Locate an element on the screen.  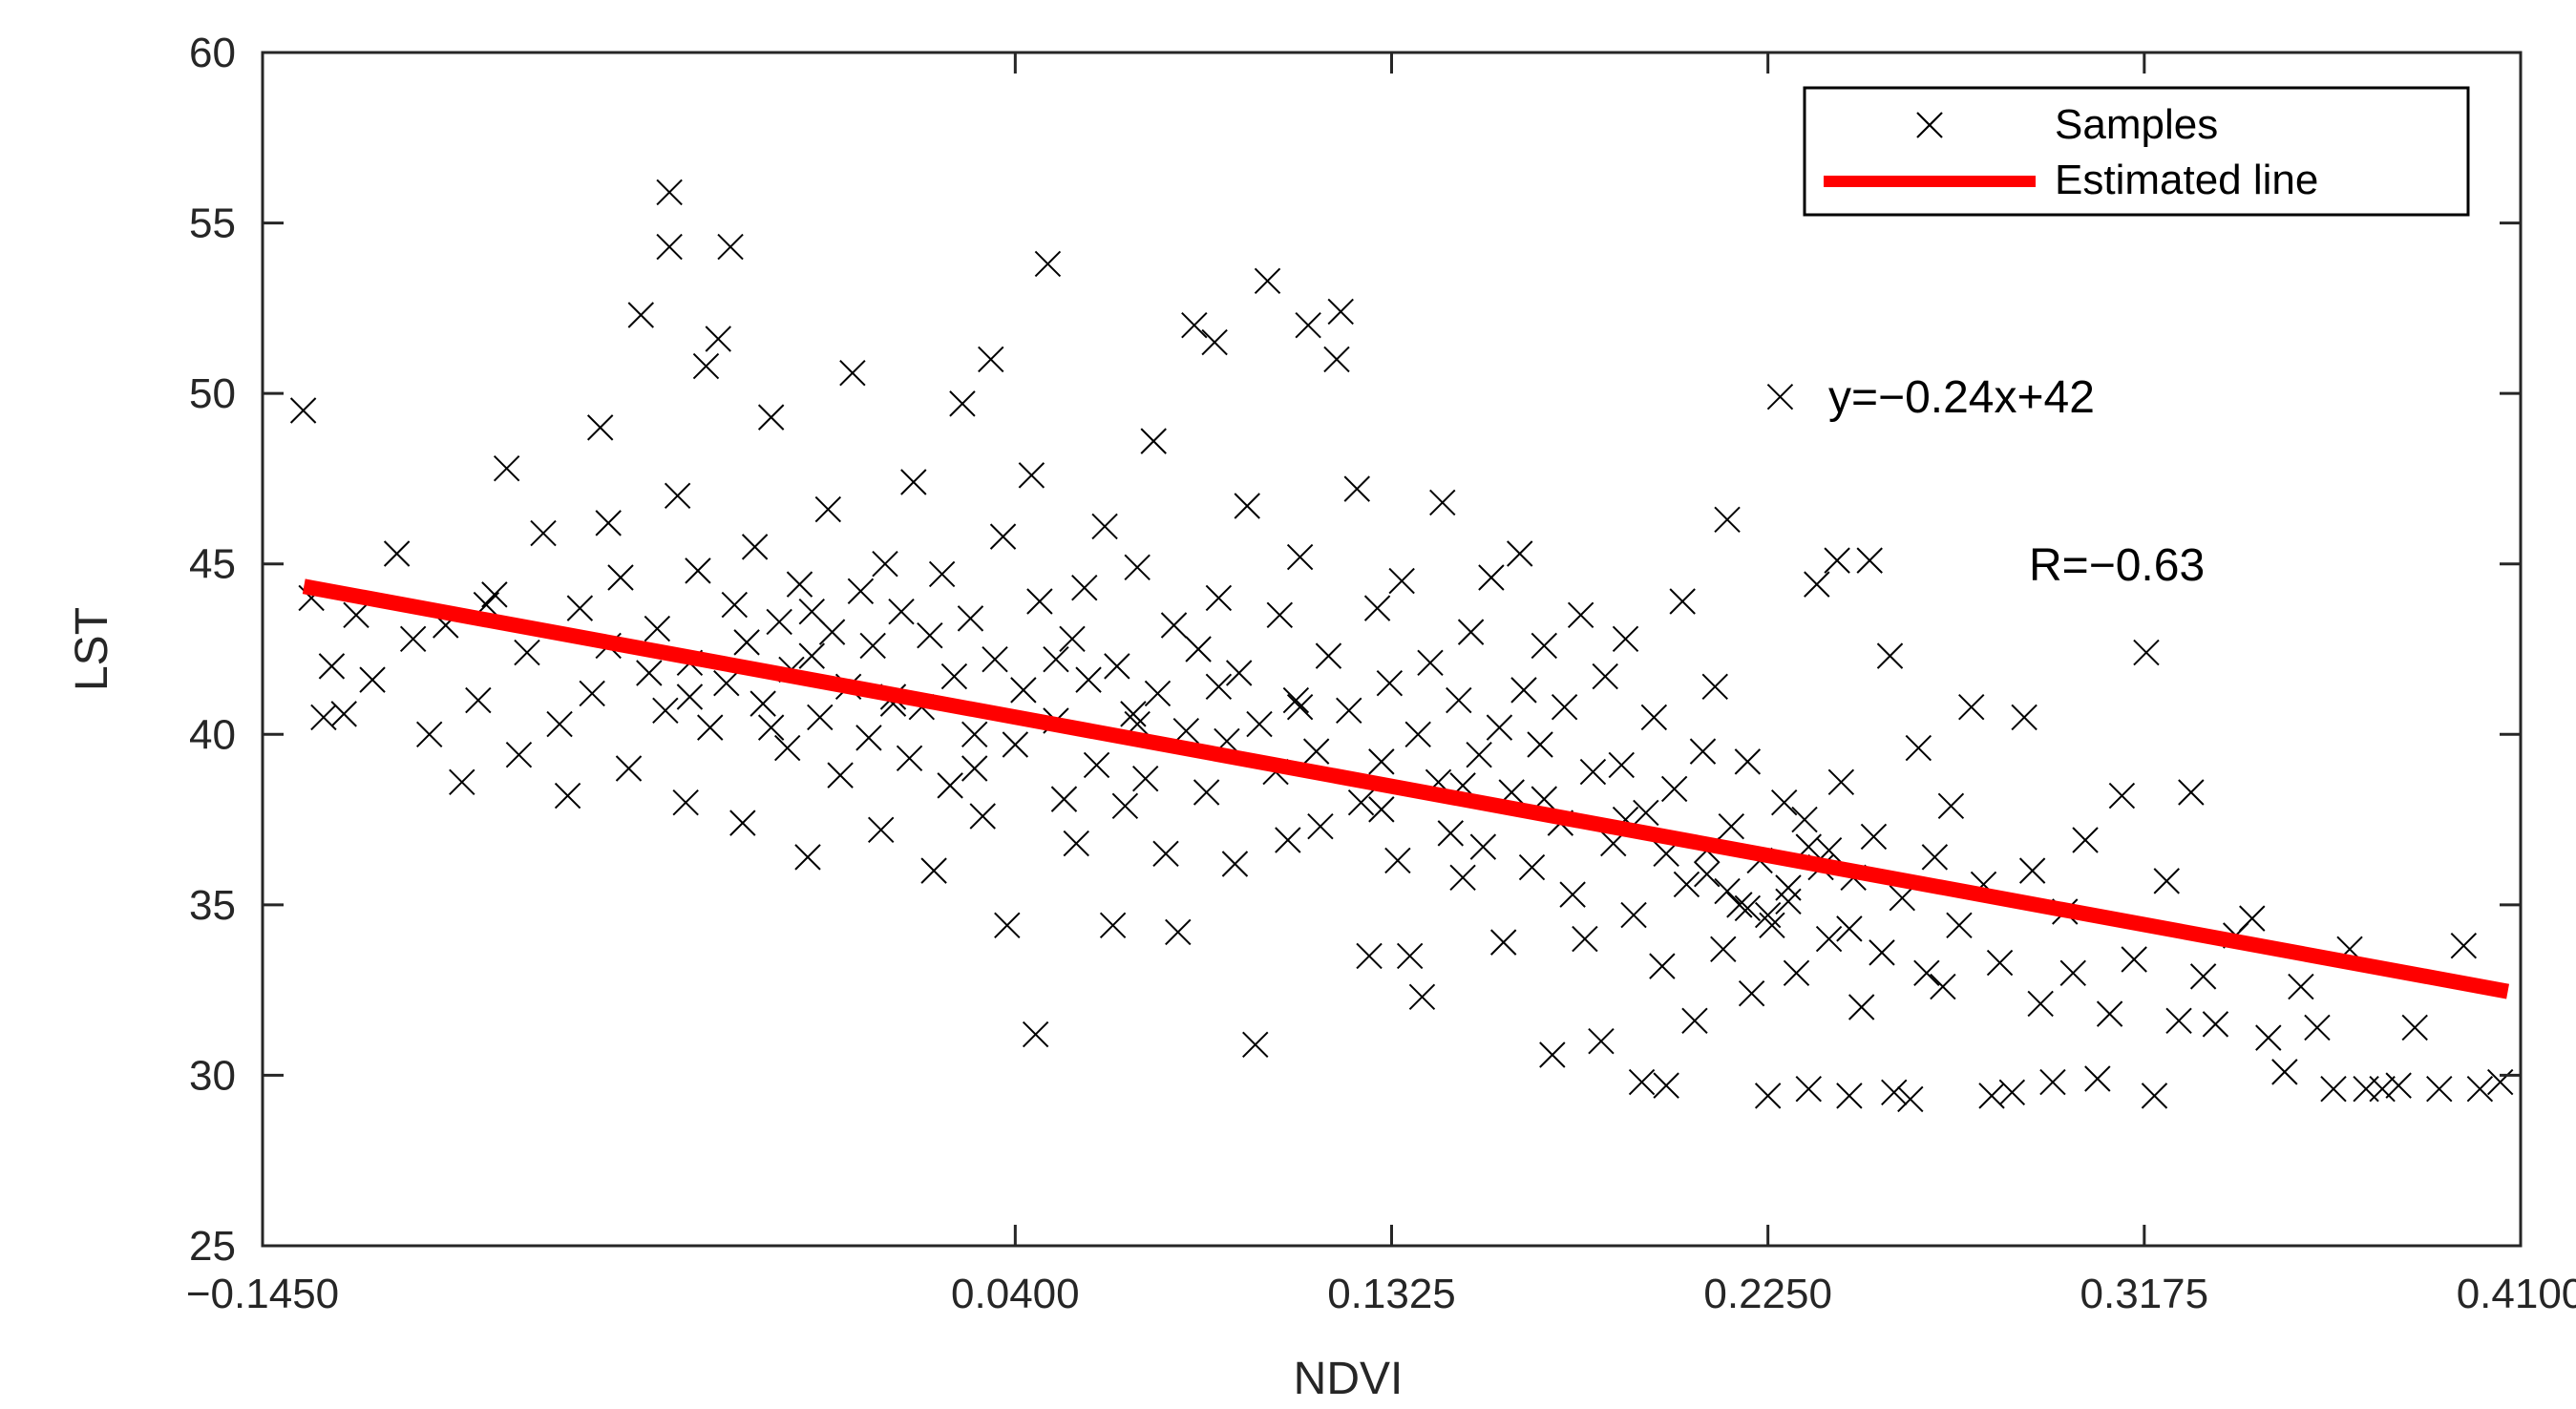
correlation-coefficient: R=−0.63 is located at coordinates (2117, 566).